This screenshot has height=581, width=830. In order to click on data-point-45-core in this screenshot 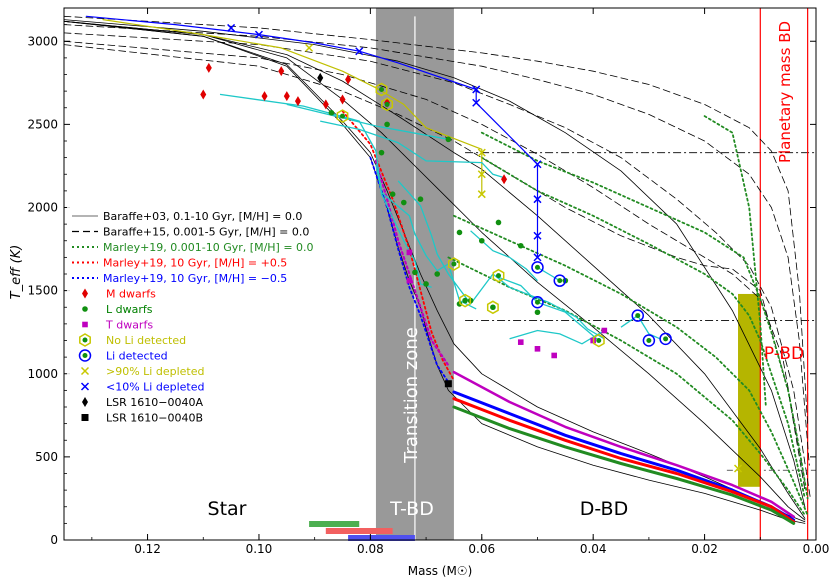, I will do `click(599, 340)`.